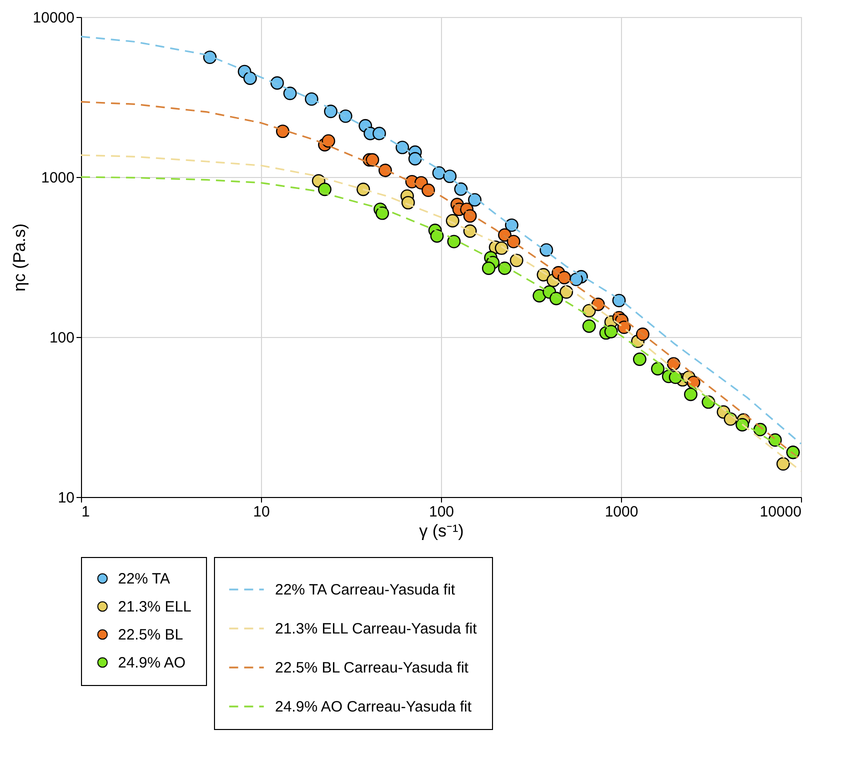 The height and width of the screenshot is (776, 847). Describe the element at coordinates (19, 257) in the screenshot. I see `y-axis-title: ηc (Pa.s)` at that location.